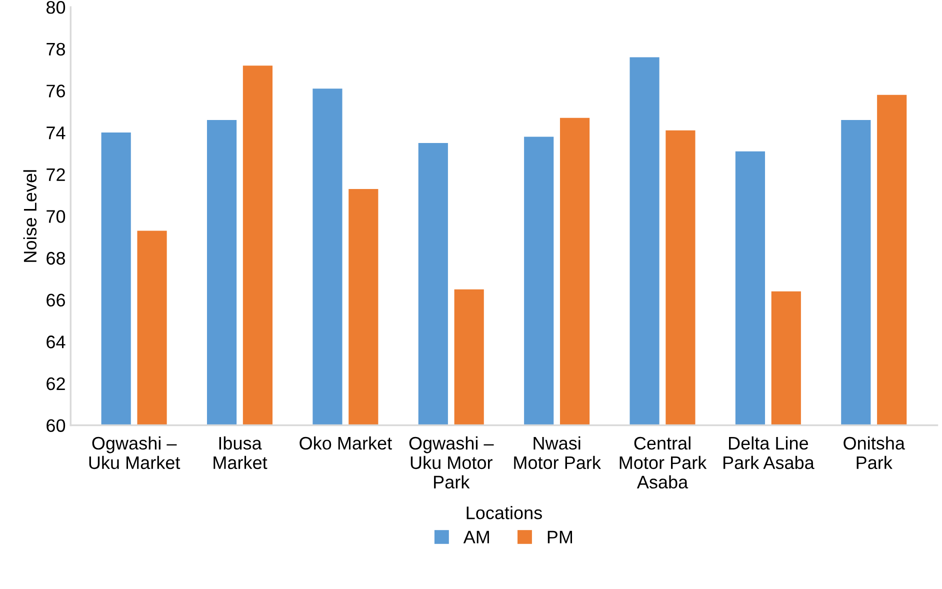 Image resolution: width=942 pixels, height=589 pixels. I want to click on y-tick-label: 80, so click(56, 7).